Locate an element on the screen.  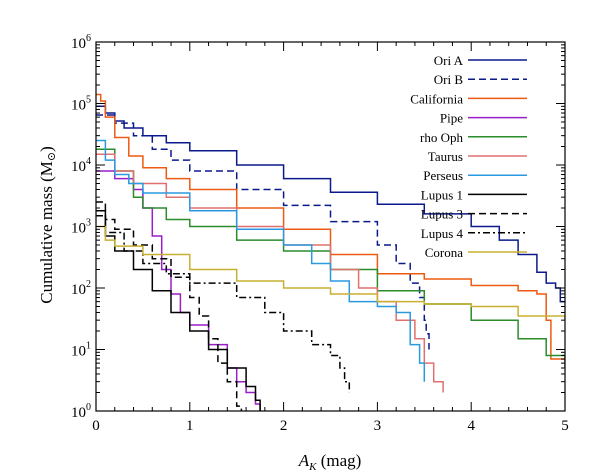
x-axis-label-unit: (mag) is located at coordinates (338, 460).